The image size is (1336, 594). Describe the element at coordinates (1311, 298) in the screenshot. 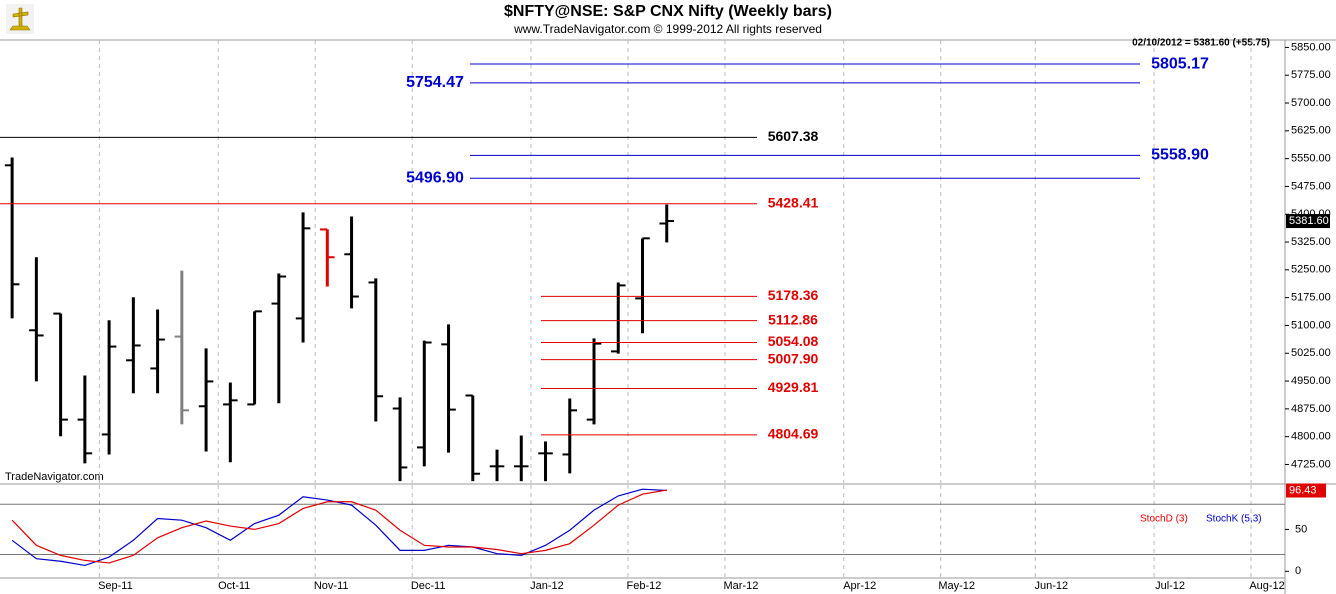

I see `y-tick-label: 5175.00` at that location.